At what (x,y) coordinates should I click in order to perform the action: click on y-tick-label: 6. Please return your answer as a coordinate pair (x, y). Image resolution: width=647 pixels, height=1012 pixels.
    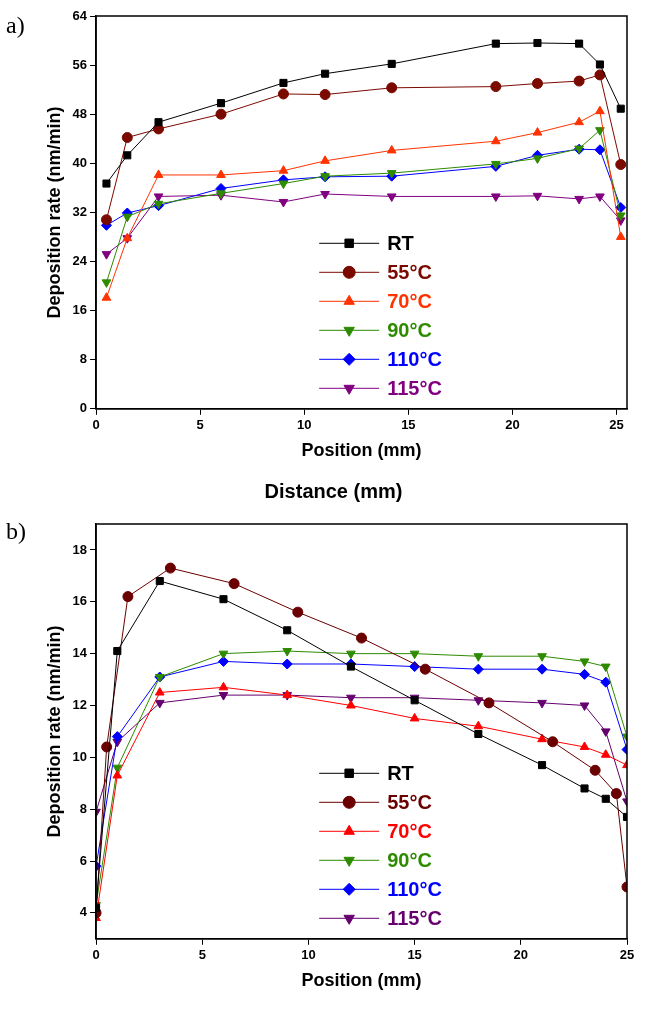
    Looking at the image, I should click on (83, 860).